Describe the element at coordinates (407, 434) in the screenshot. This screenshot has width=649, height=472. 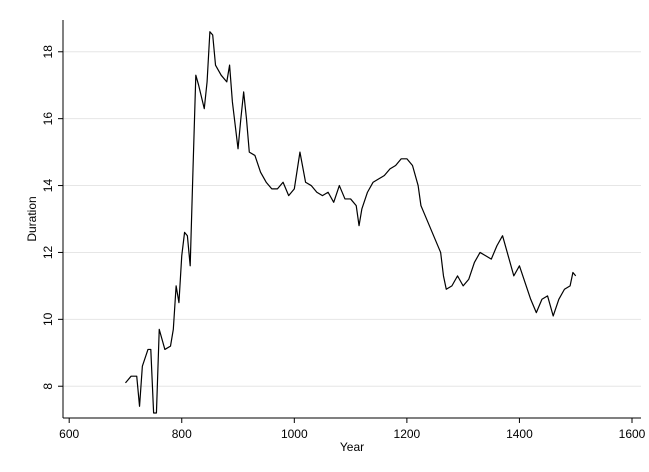
I see `x-tick-label: 1200` at that location.